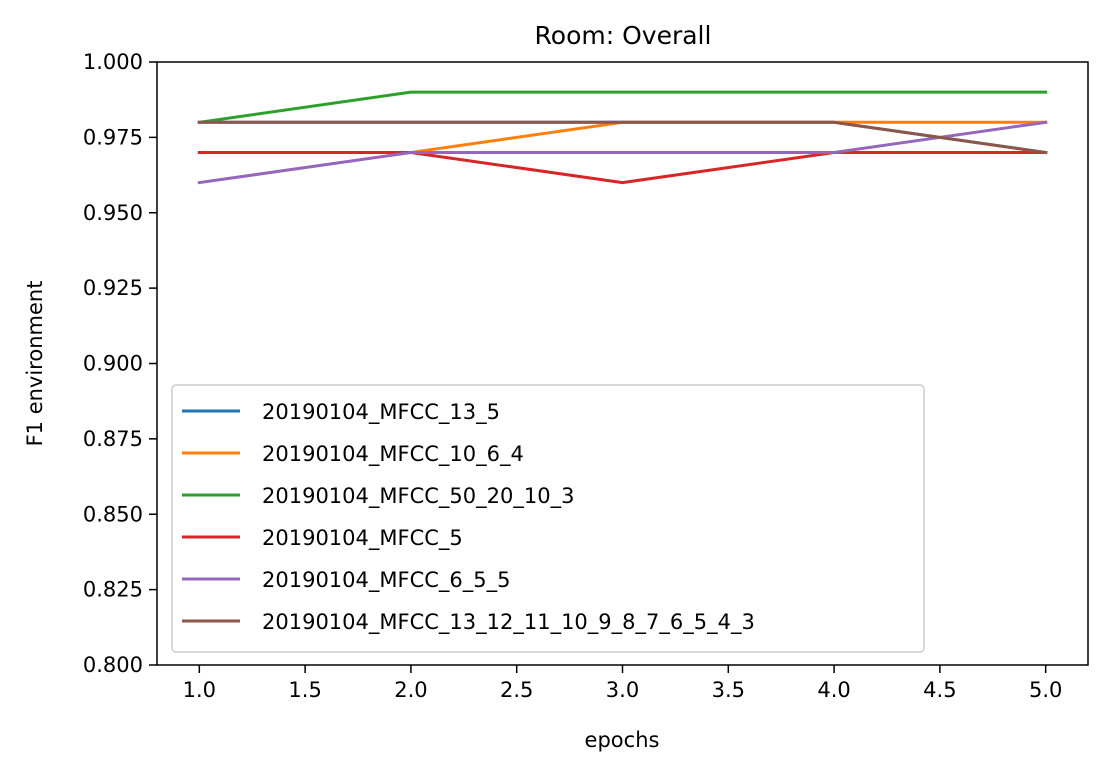  I want to click on x-tick-label: 1.0, so click(199, 690).